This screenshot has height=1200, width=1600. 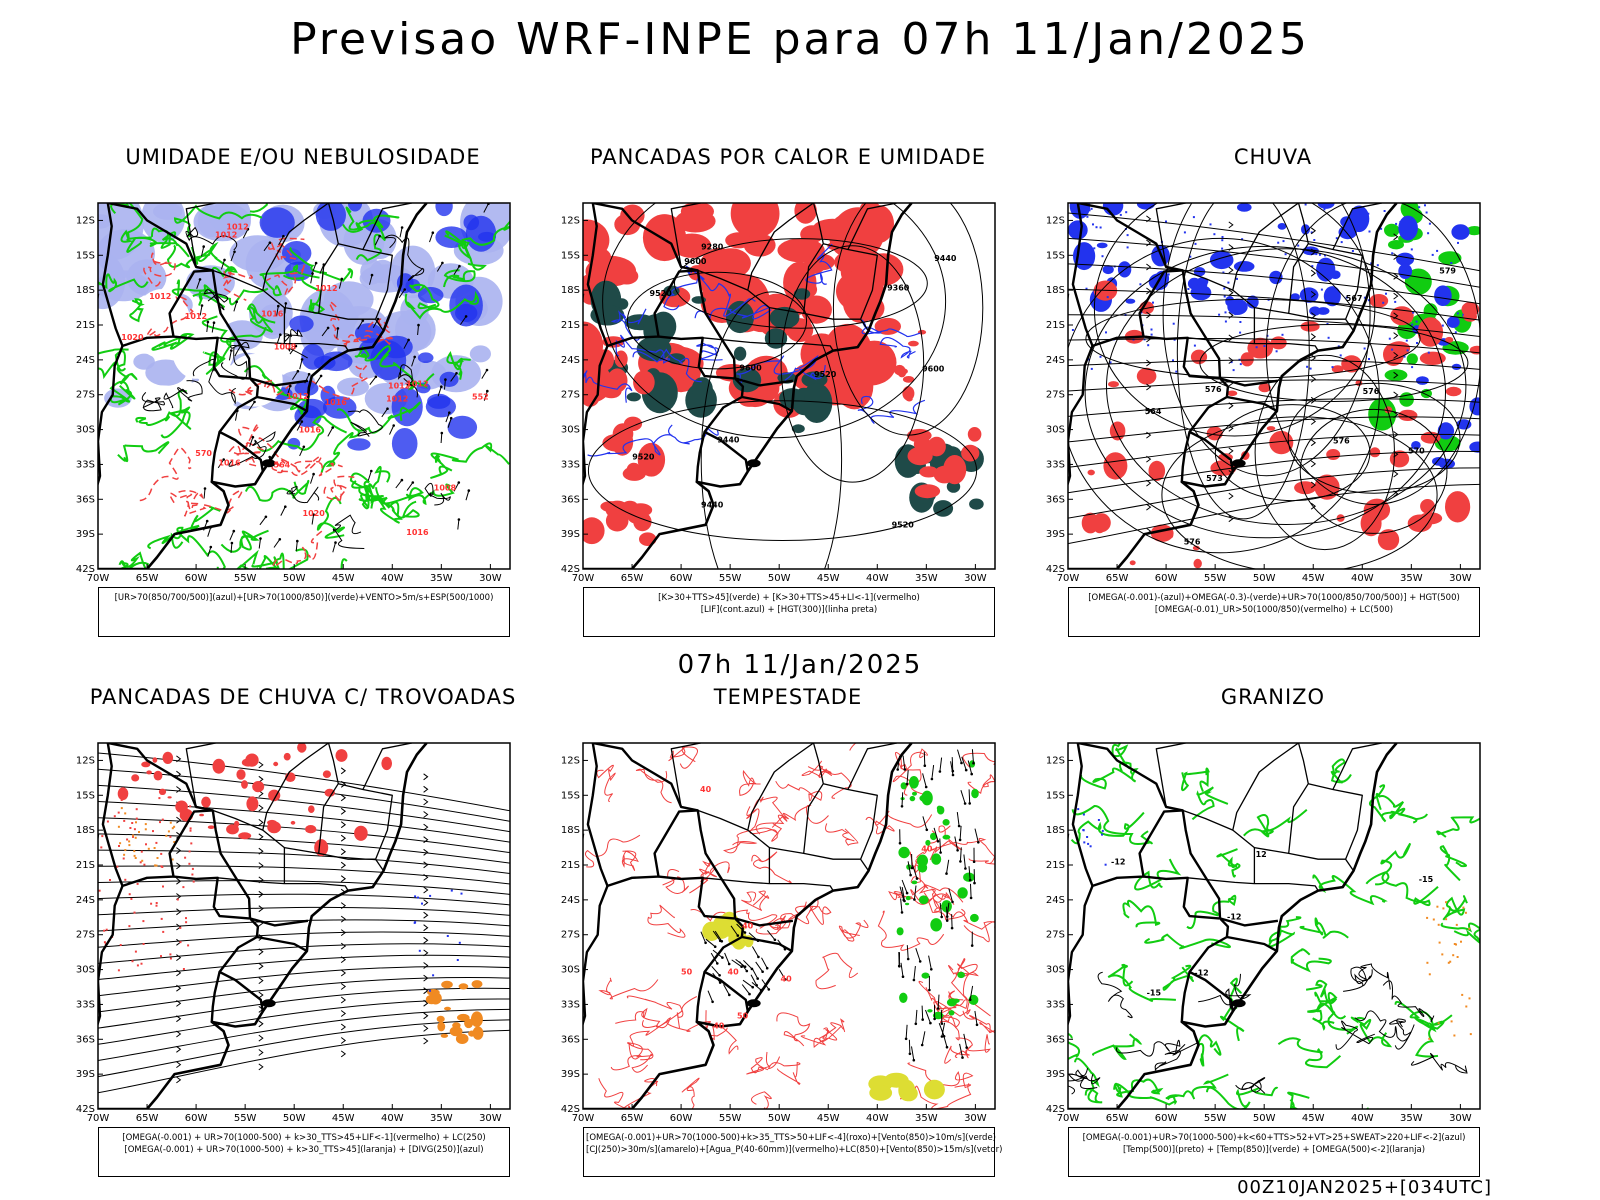 I want to click on lat-tick-label: 42S, so click(x=85, y=569).